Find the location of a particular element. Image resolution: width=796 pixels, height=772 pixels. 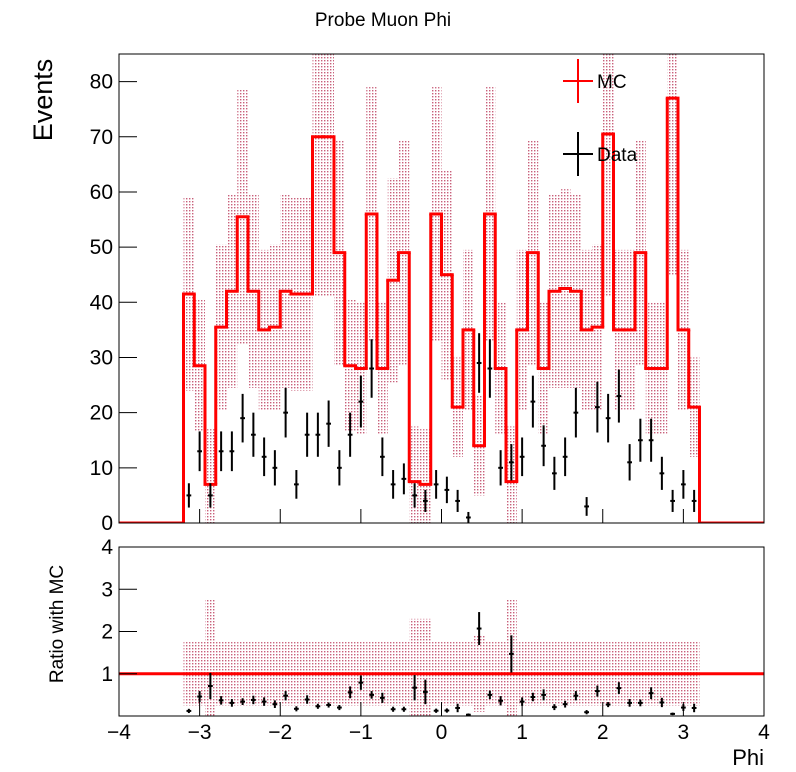

x-tick-label: 1 is located at coordinates (522, 732).